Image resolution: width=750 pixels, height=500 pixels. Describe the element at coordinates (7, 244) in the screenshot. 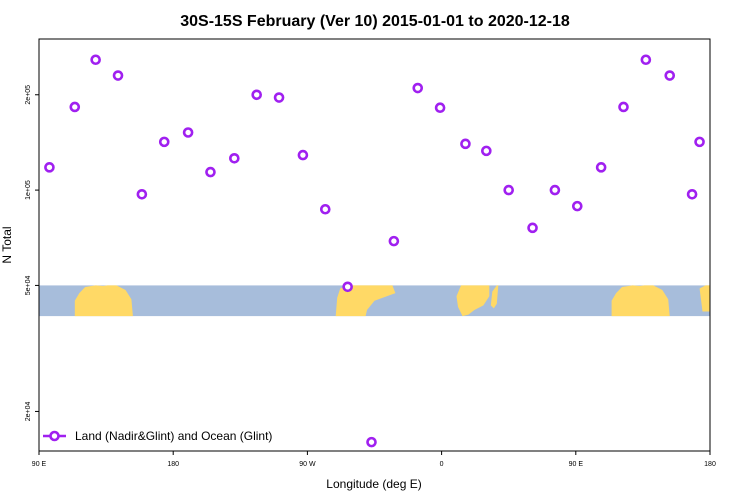

I see `y-axis-label: N Total` at that location.